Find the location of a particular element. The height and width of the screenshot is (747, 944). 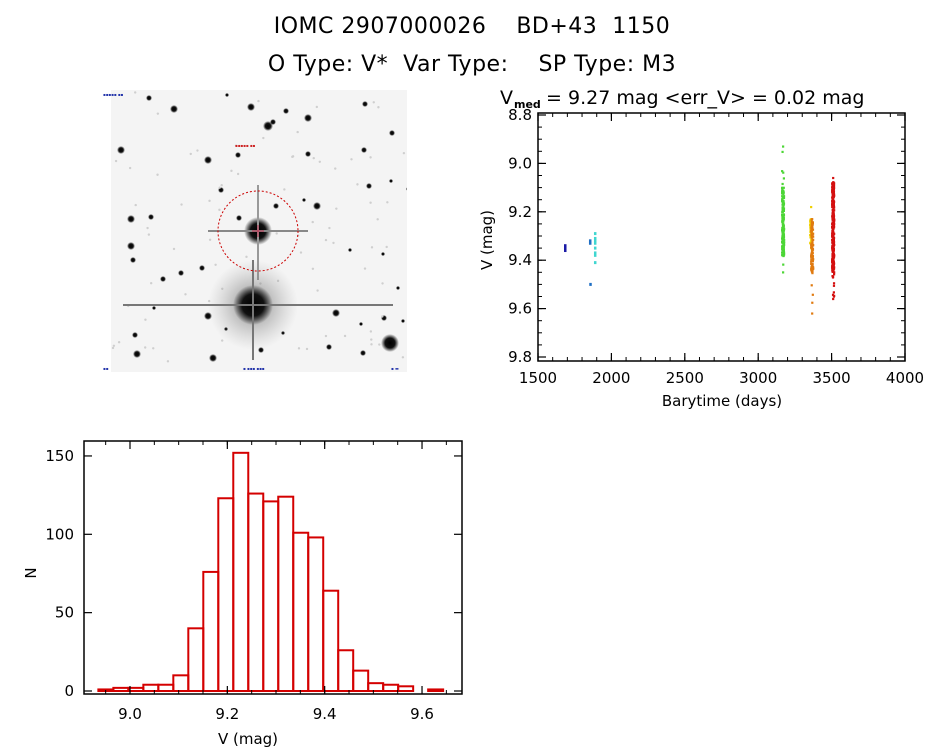

hist-bars is located at coordinates (271, 572).